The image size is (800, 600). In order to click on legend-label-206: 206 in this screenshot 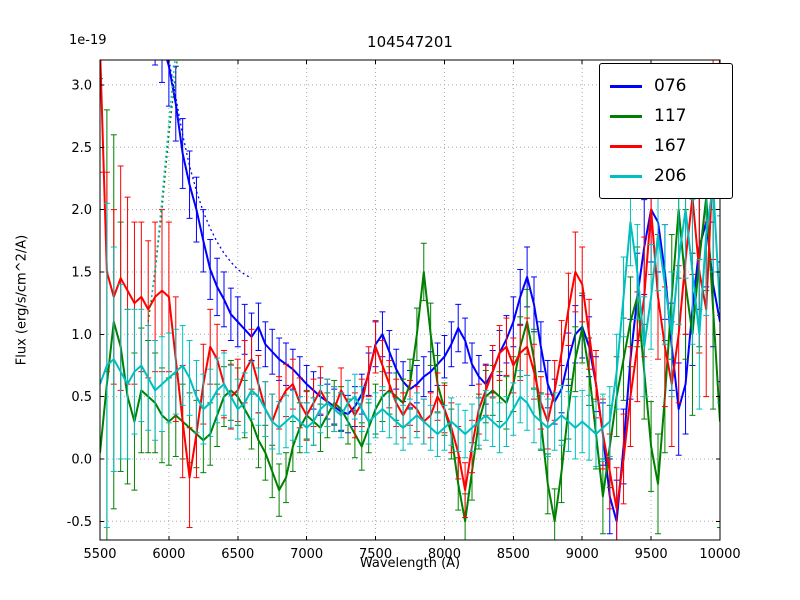, I will do `click(670, 175)`.